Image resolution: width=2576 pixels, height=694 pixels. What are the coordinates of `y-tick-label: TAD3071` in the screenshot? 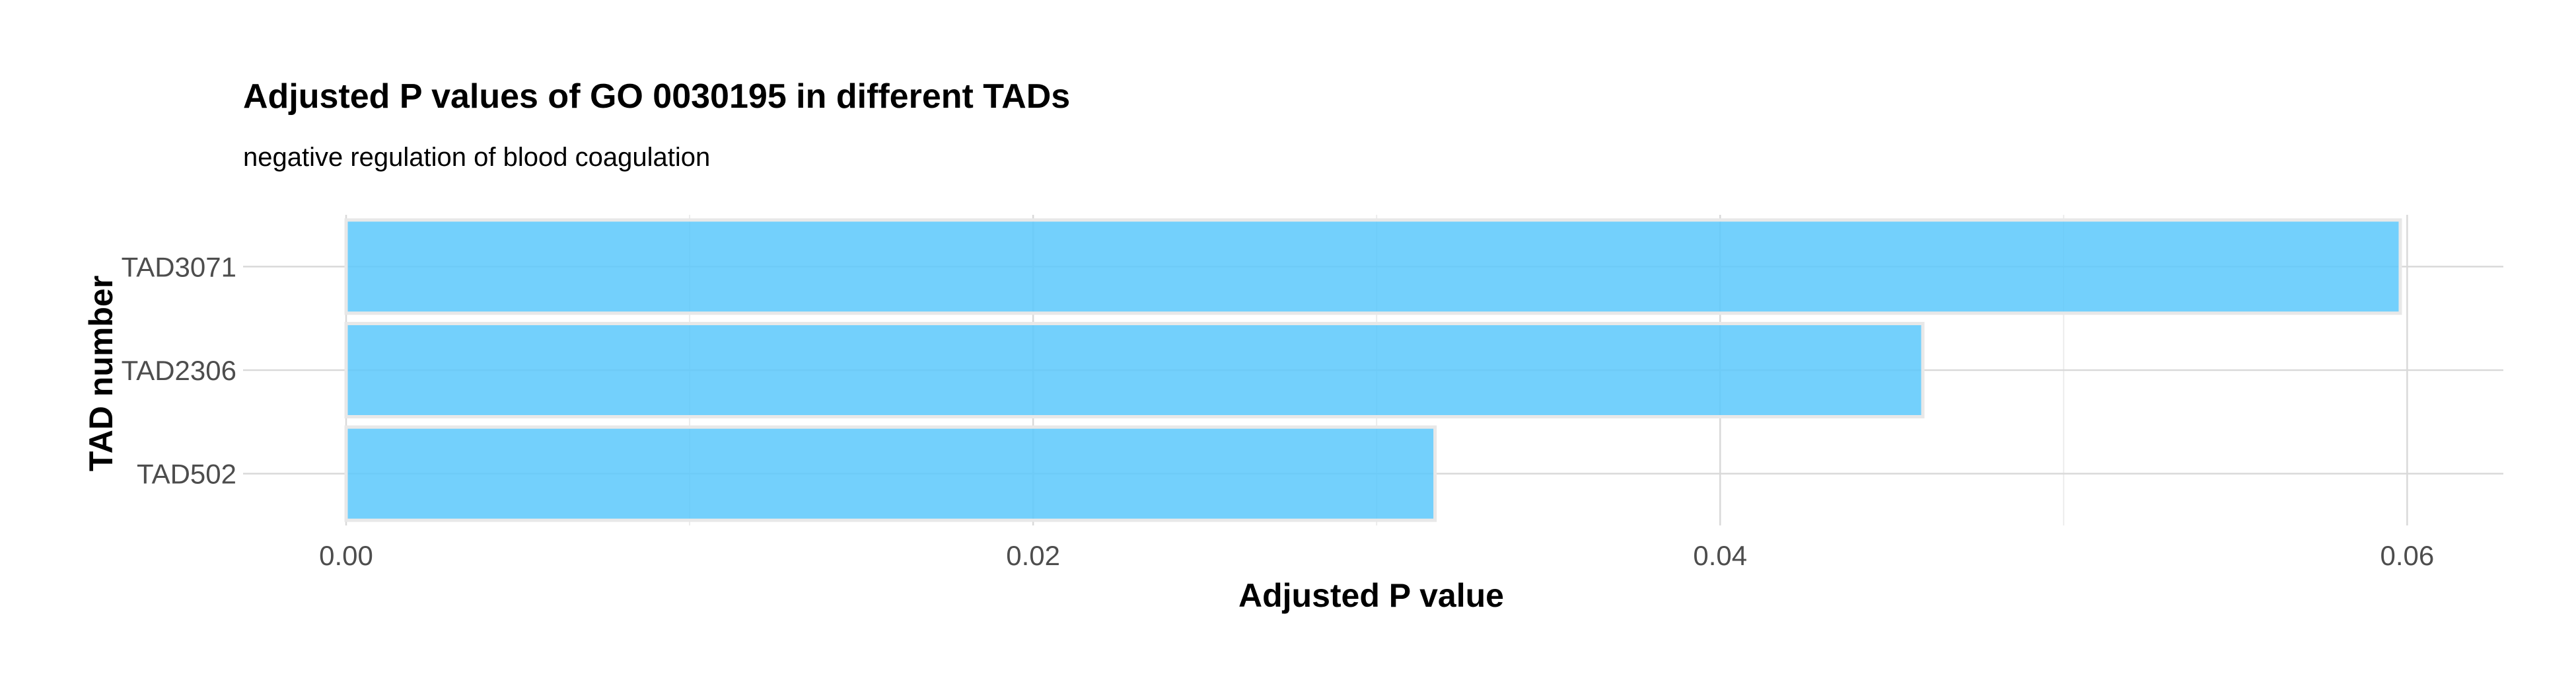 It's located at (179, 266).